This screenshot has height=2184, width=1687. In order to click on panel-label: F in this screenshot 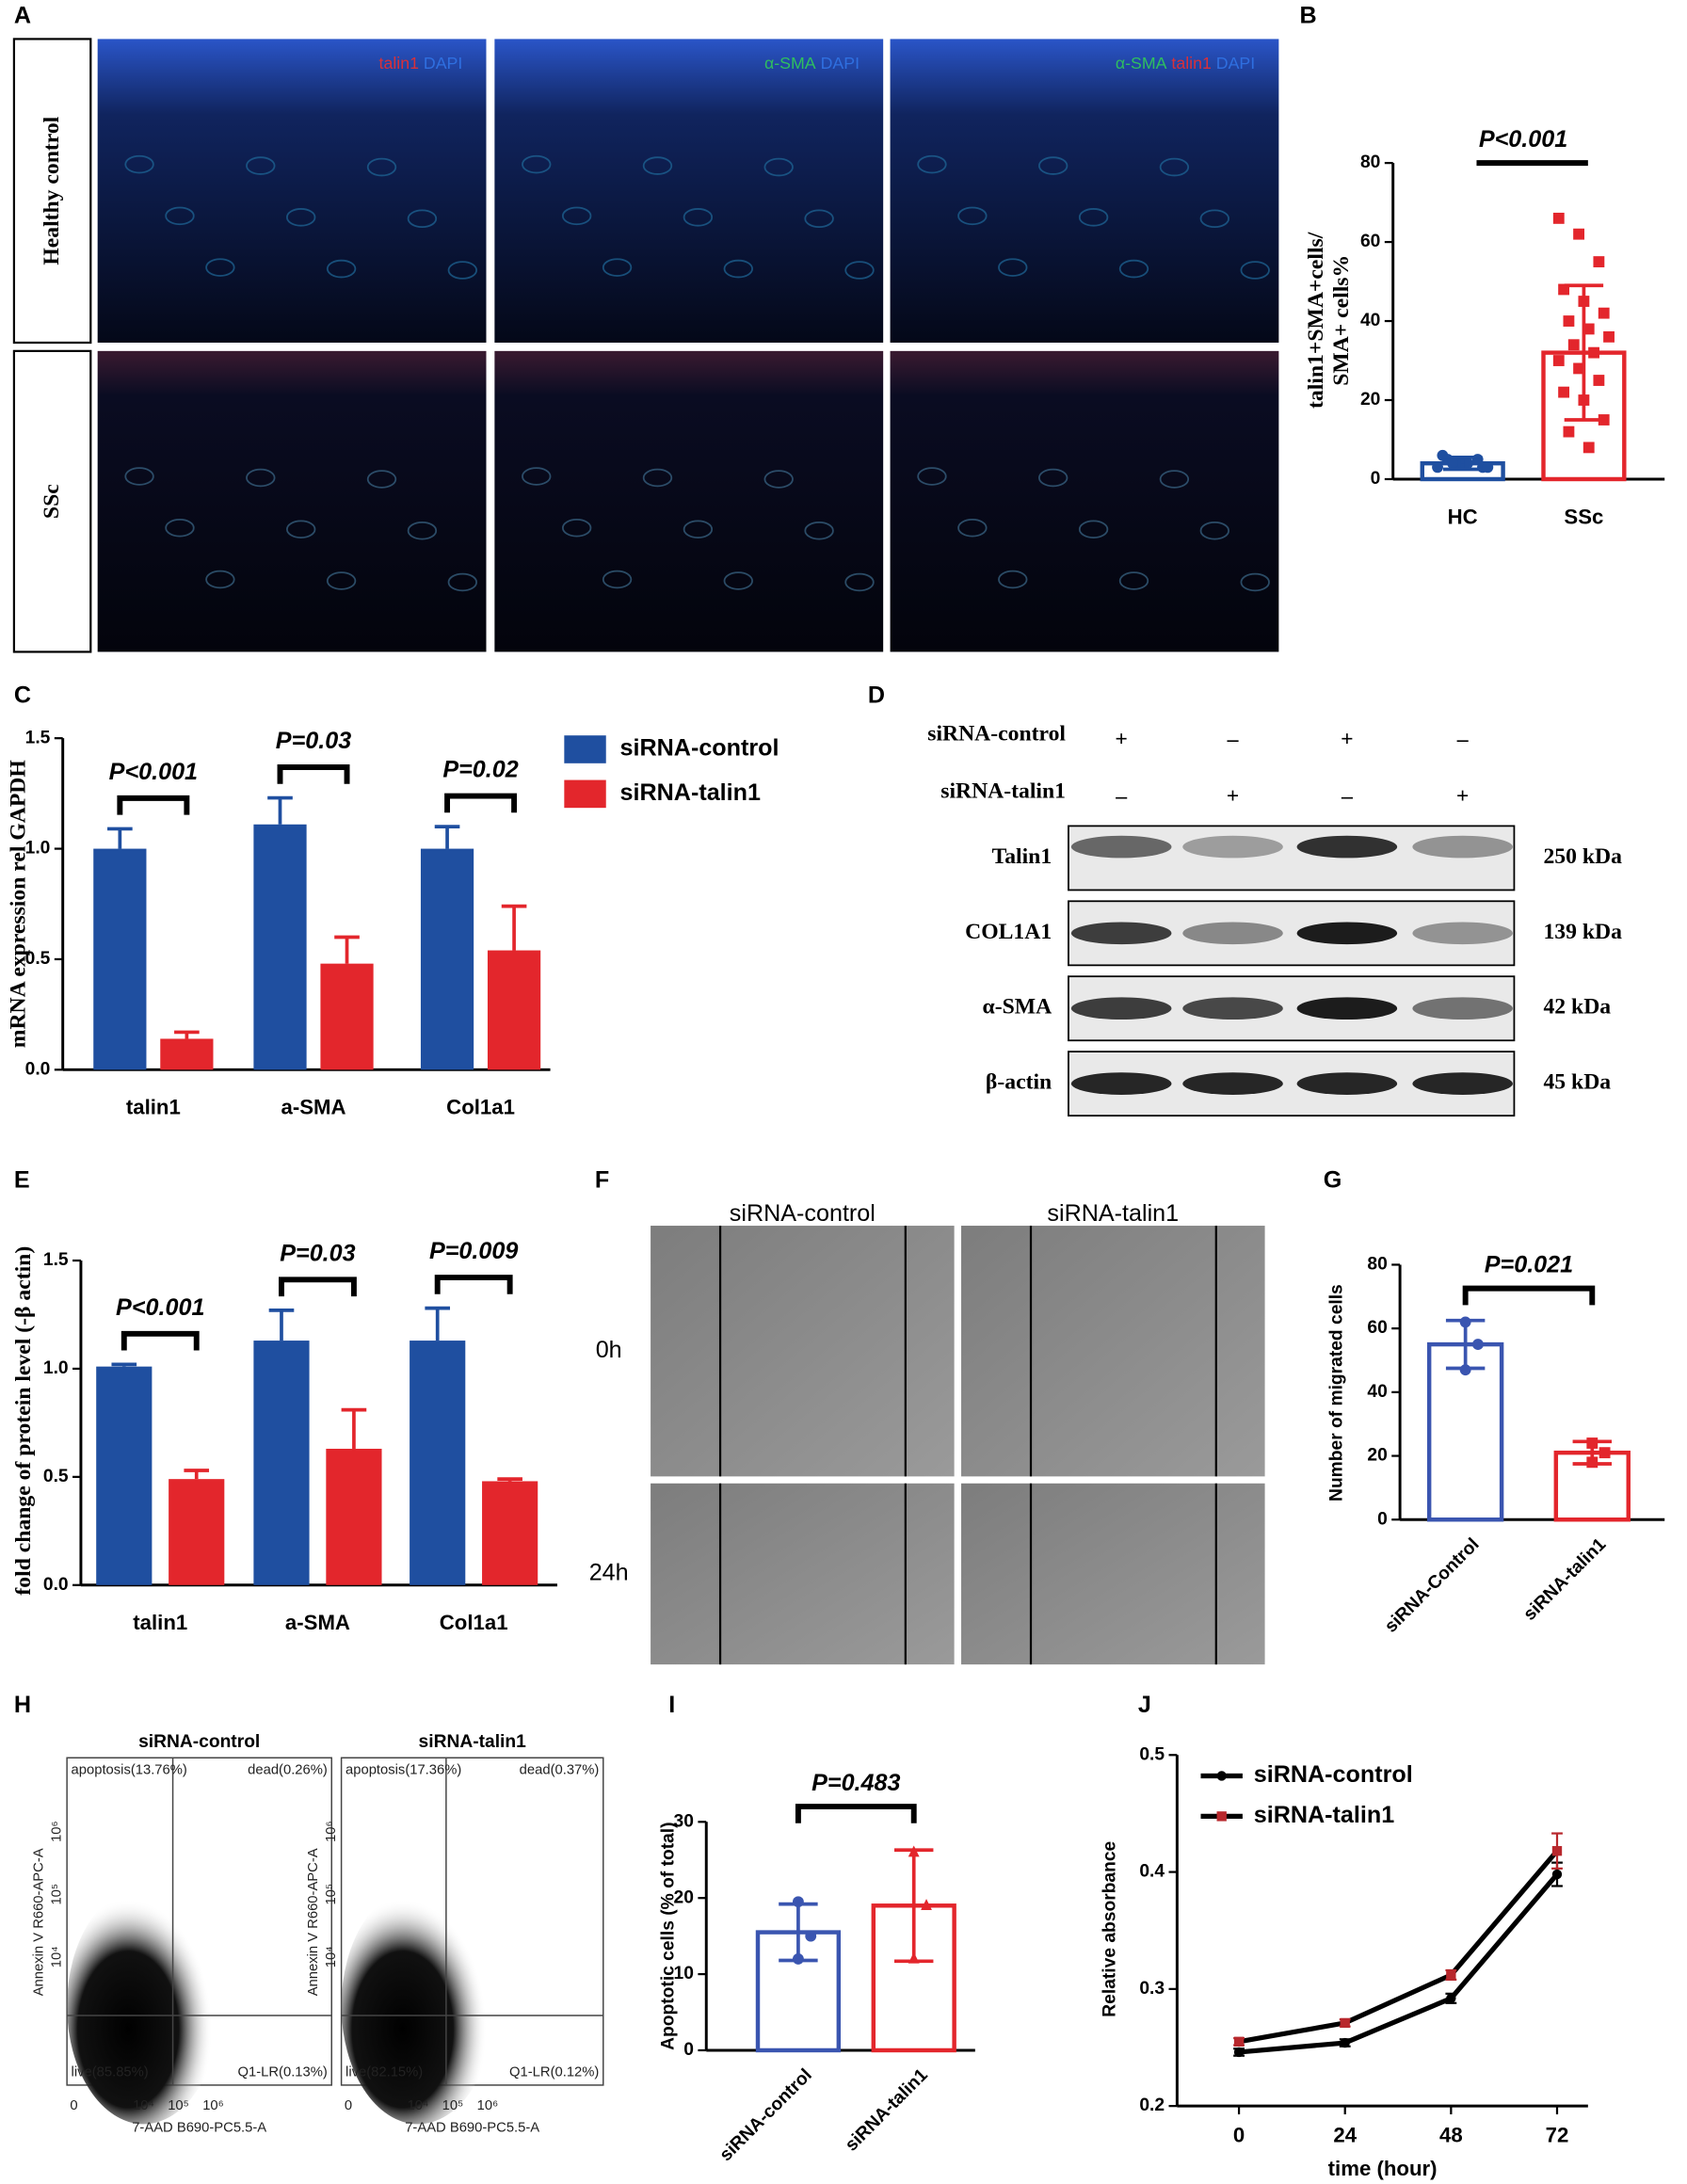, I will do `click(602, 1179)`.